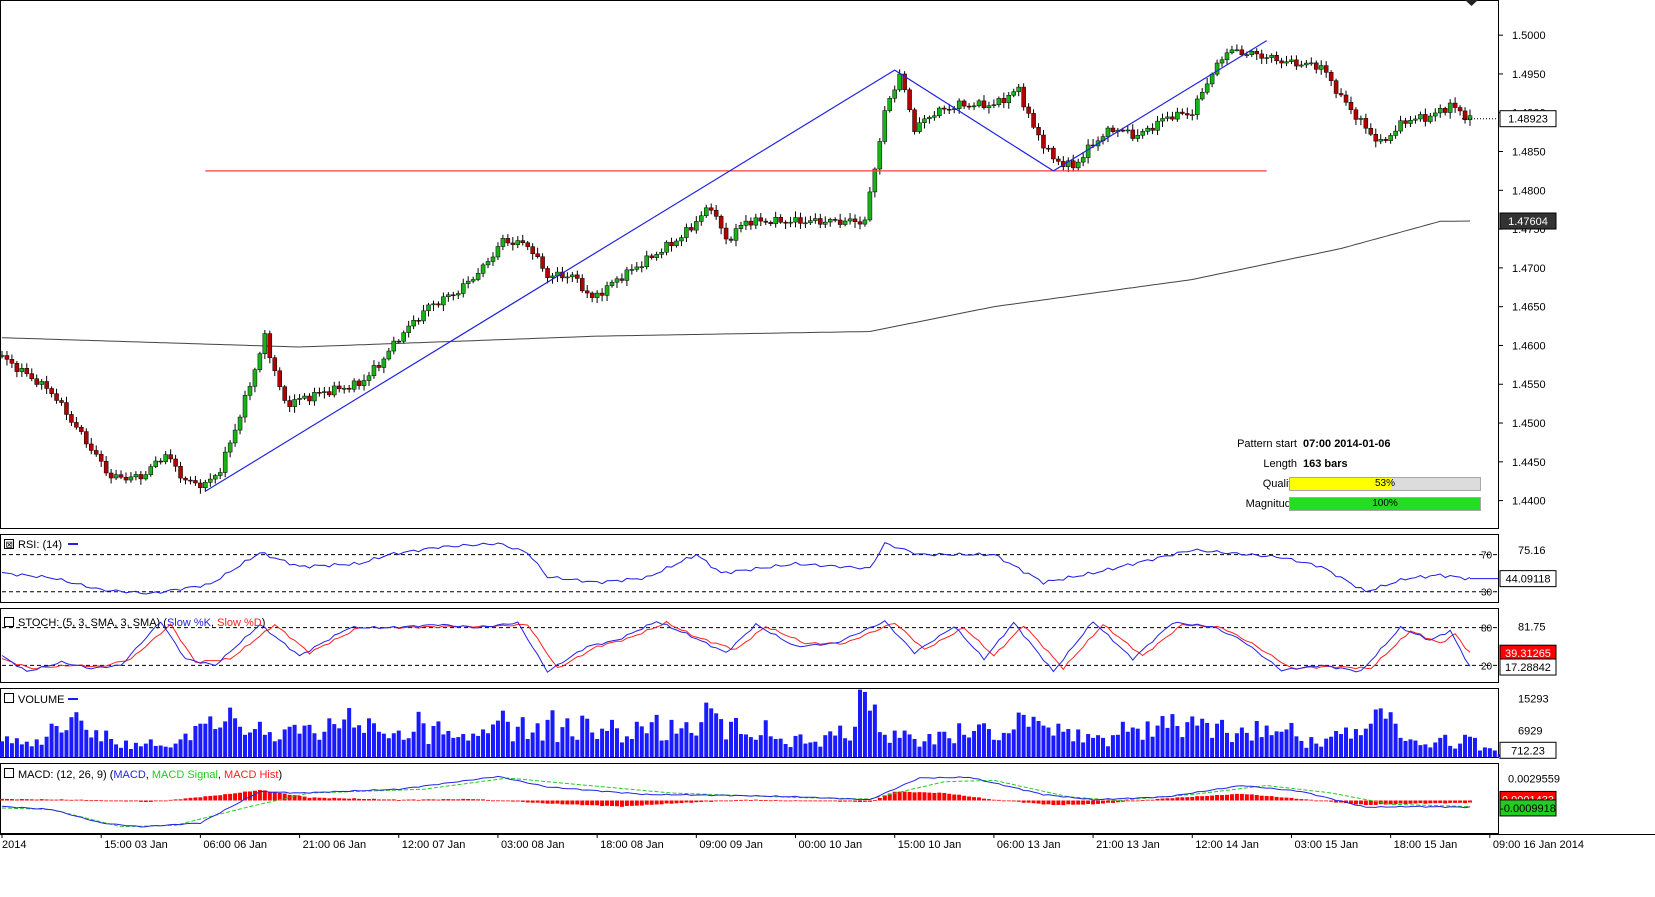 The image size is (1655, 897). What do you see at coordinates (736, 801) in the screenshot?
I see `macd-plot` at bounding box center [736, 801].